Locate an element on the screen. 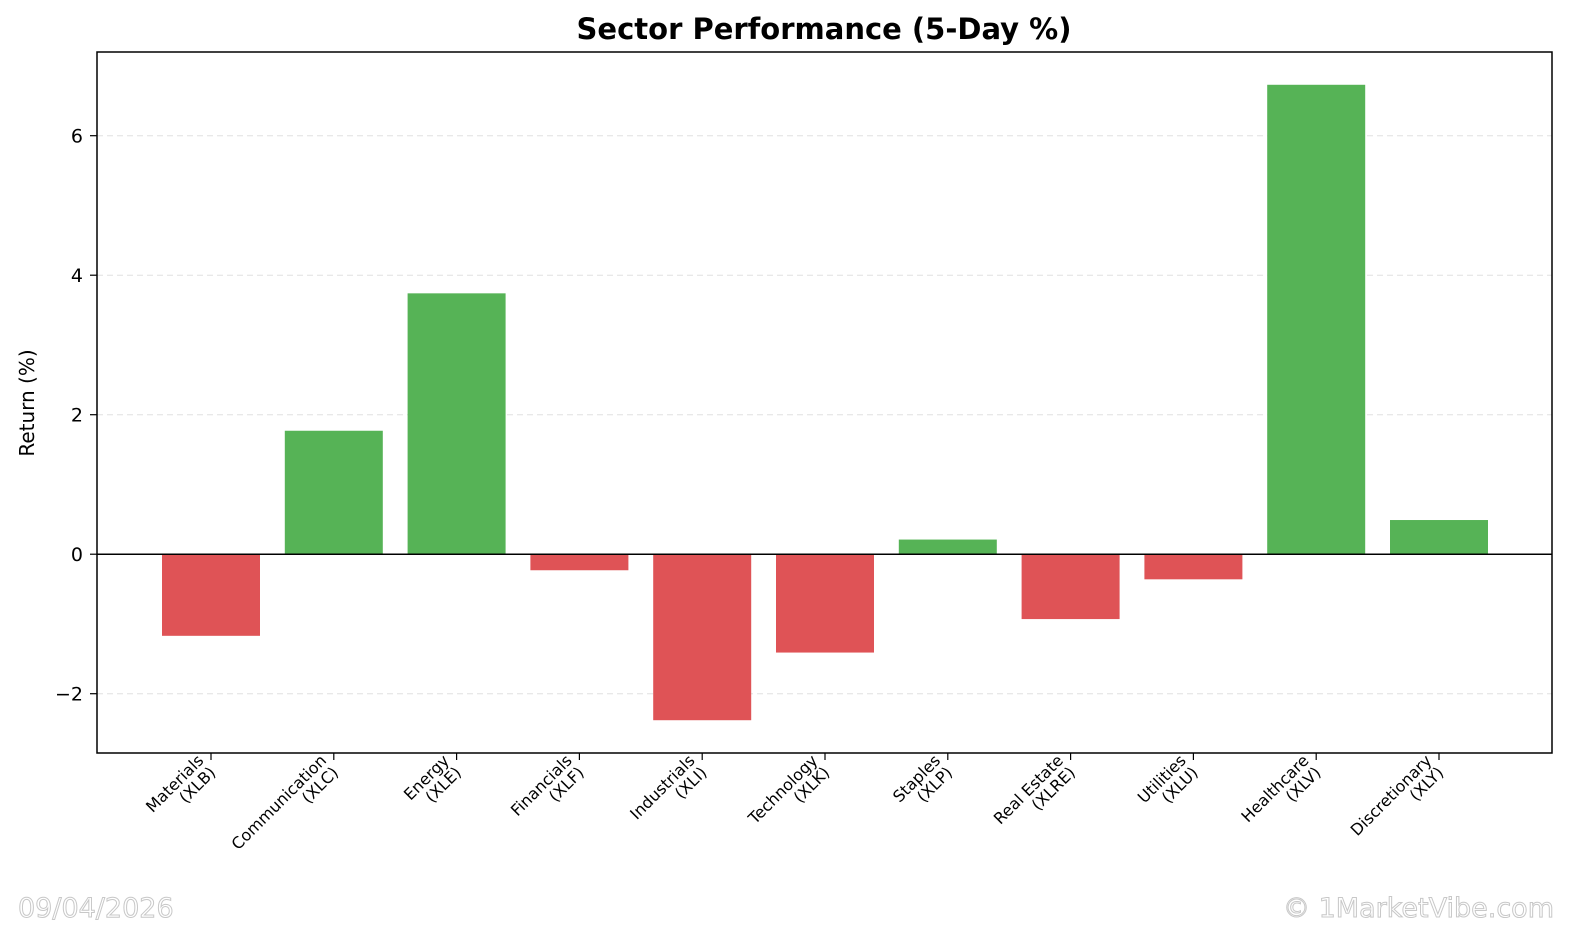  x-tick-label: Utilities(XLU) is located at coordinates (1168, 785).